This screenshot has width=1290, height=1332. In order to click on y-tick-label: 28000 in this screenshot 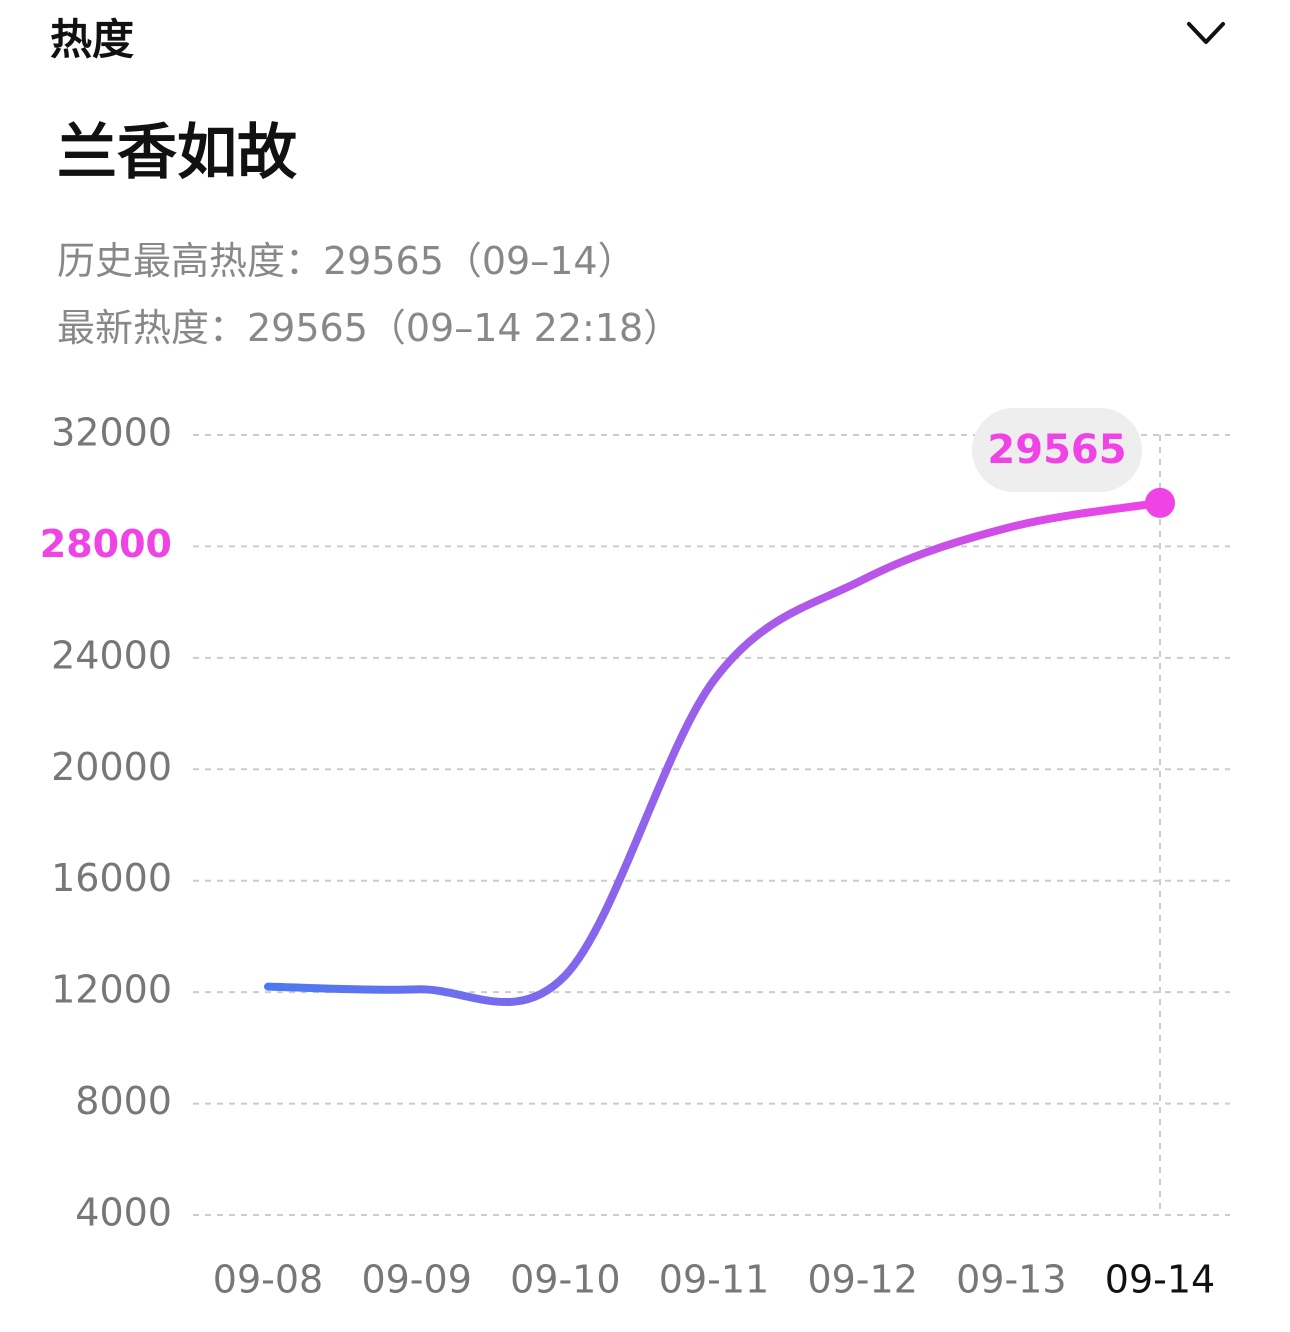, I will do `click(106, 544)`.